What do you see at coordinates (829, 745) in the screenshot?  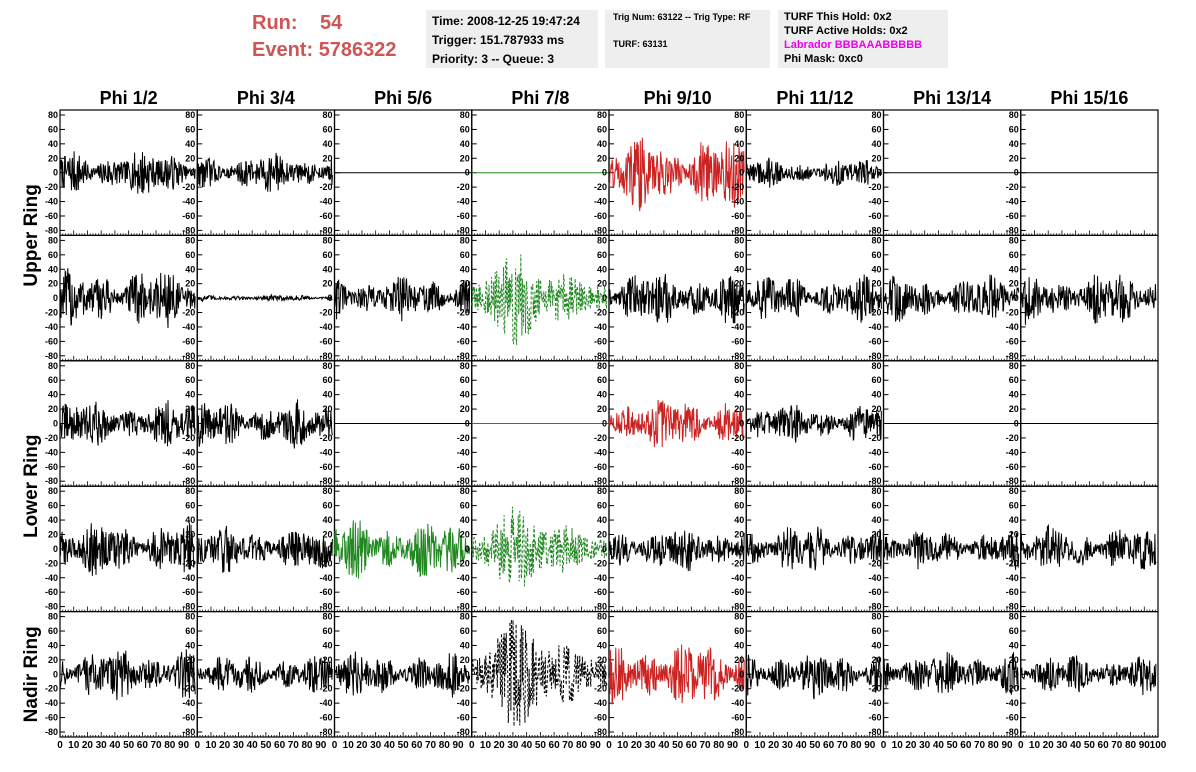 I see `x-tick-label: 60` at bounding box center [829, 745].